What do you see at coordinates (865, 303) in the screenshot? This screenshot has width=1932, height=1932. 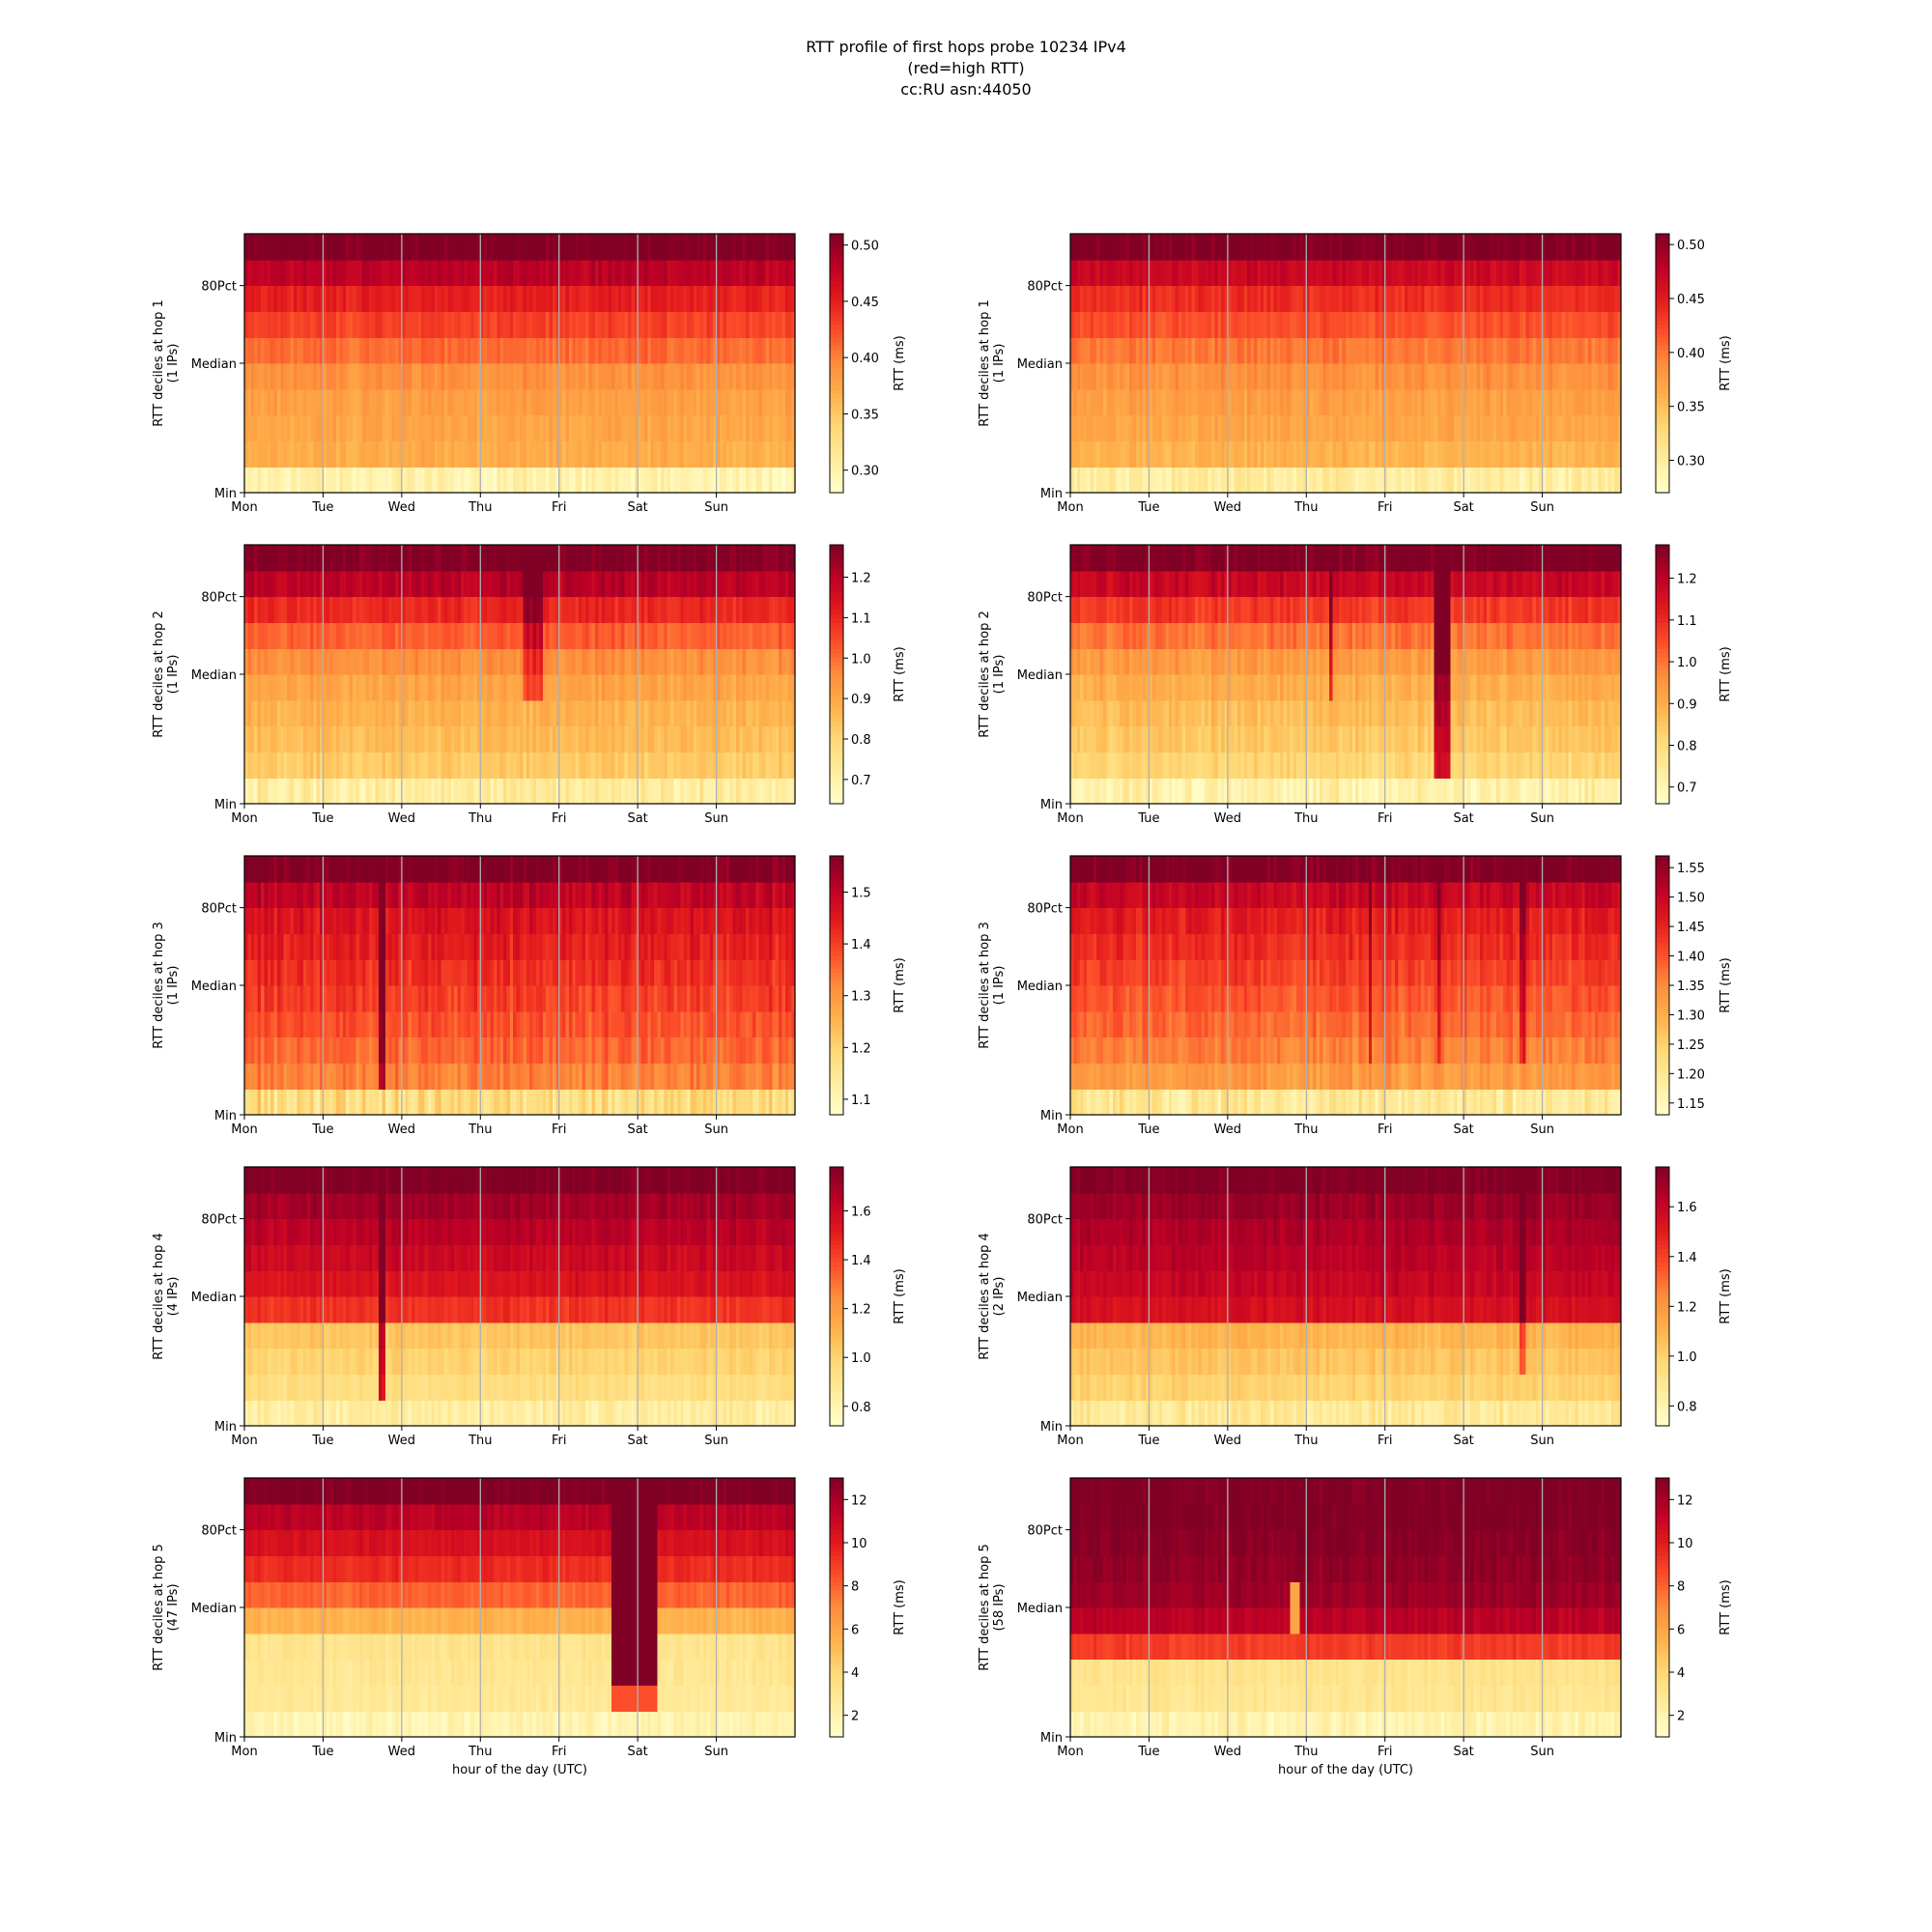 I see `colorbar-tick-label: 0.45` at bounding box center [865, 303].